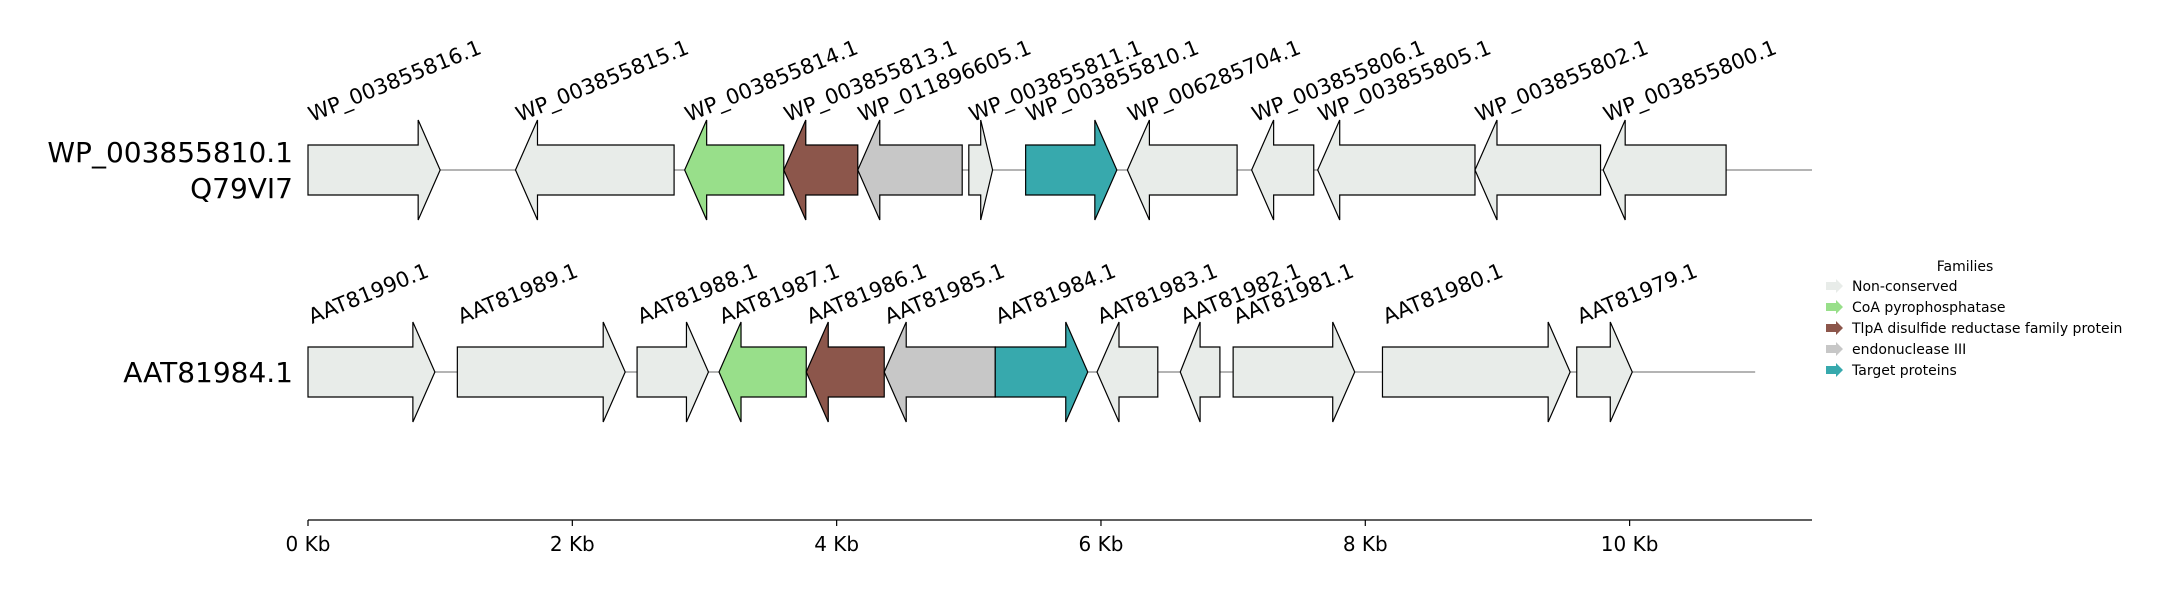 Image resolution: width=2170 pixels, height=598 pixels. I want to click on gene-label: WP_003855816.1, so click(395, 81).